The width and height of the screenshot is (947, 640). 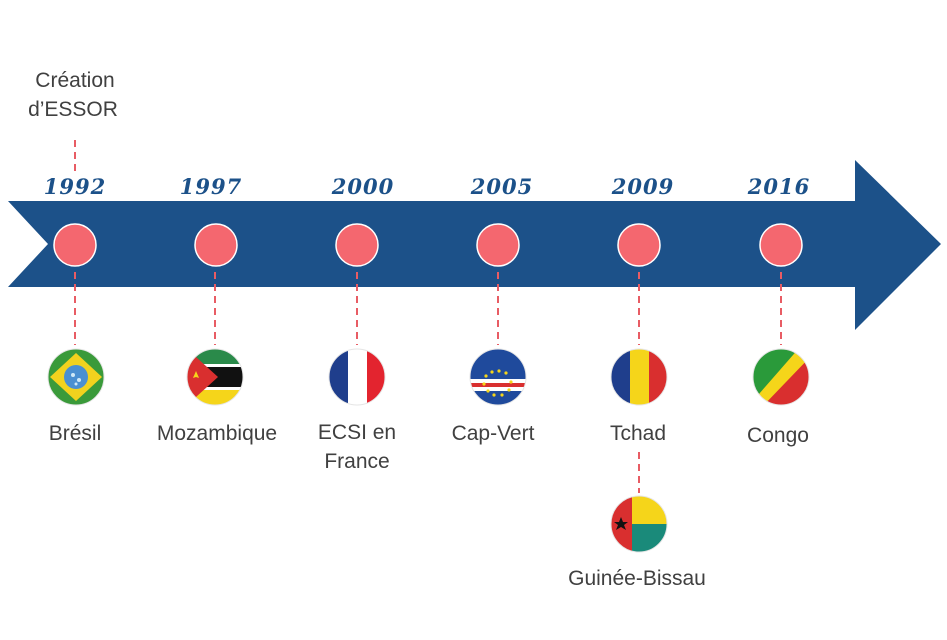 What do you see at coordinates (639, 245) in the screenshot?
I see `milestone-dot-2009` at bounding box center [639, 245].